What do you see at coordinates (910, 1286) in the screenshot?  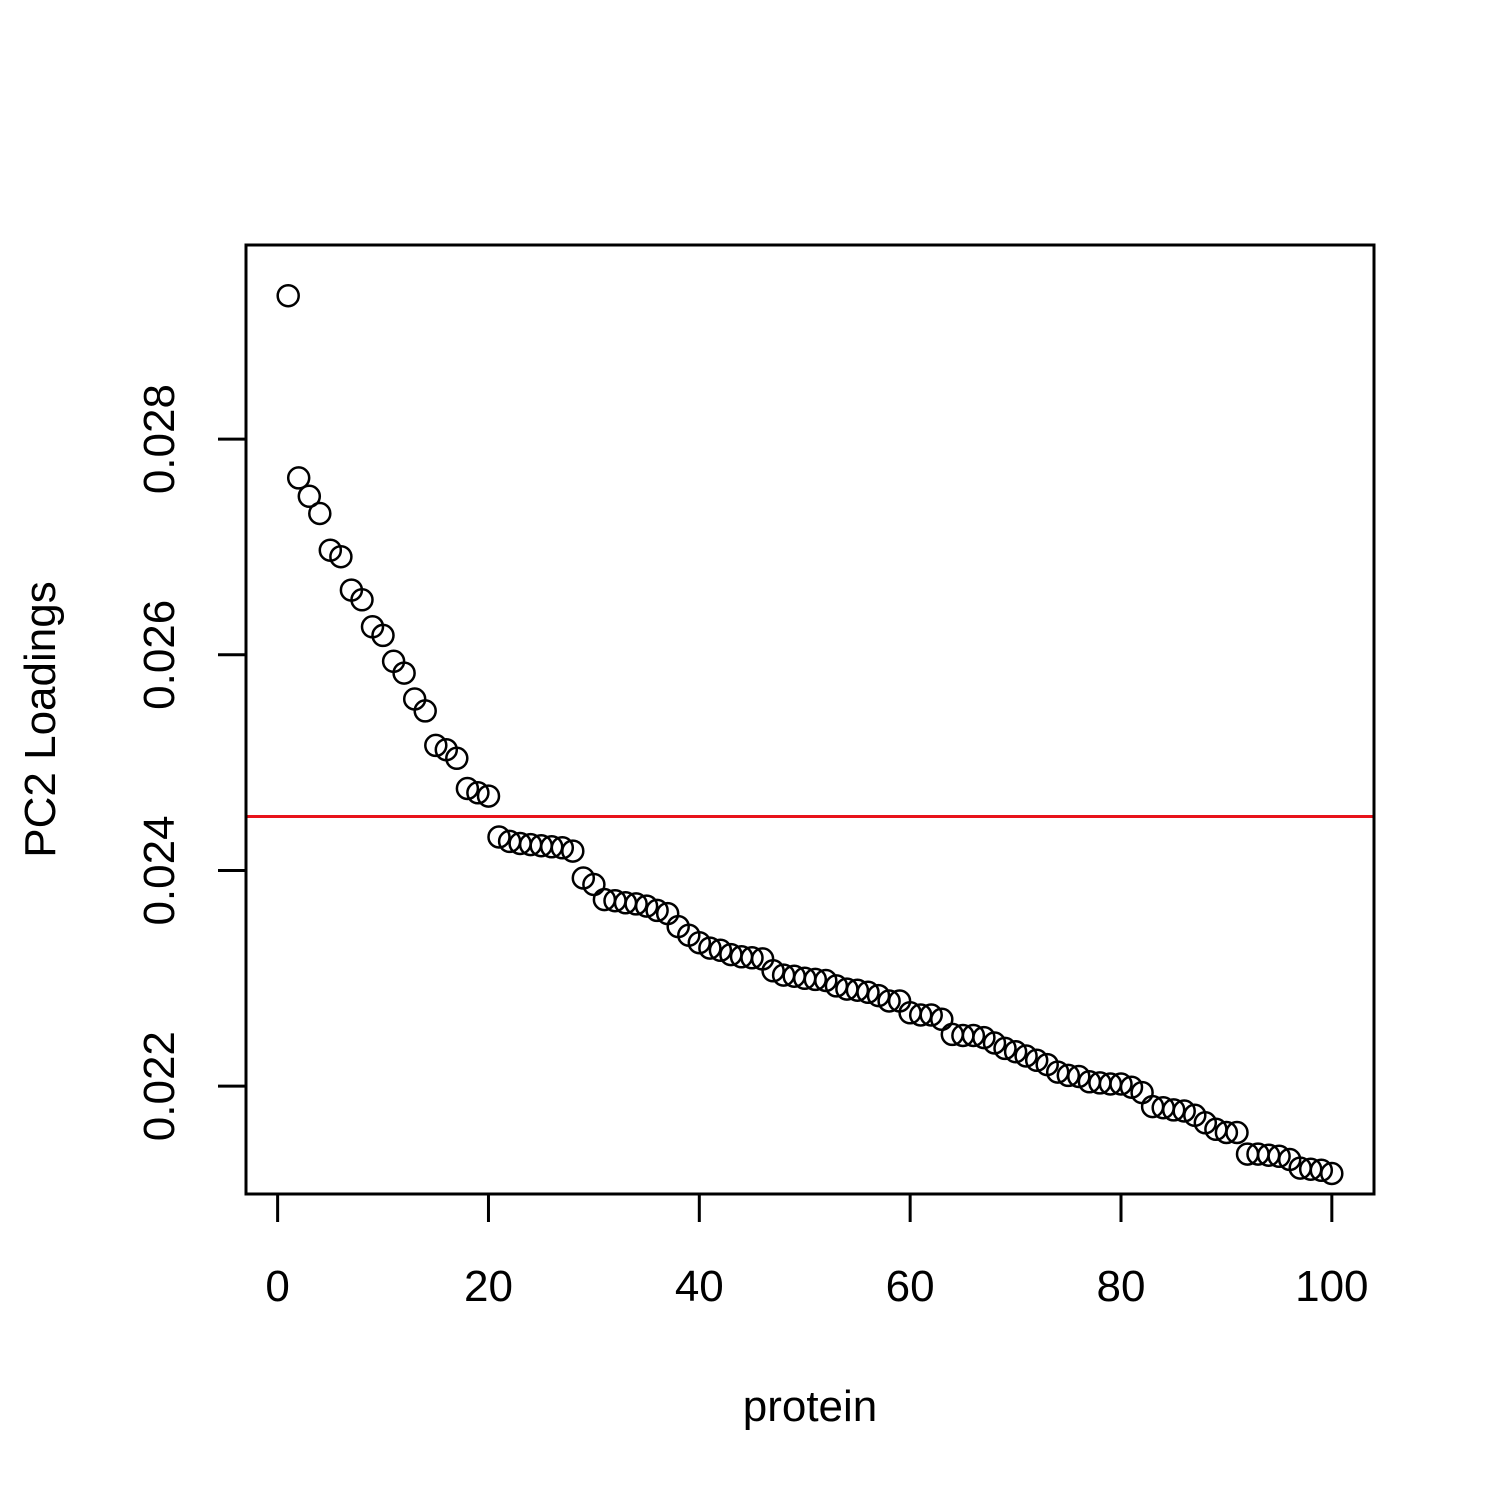 I see `x-tick-label: 60` at bounding box center [910, 1286].